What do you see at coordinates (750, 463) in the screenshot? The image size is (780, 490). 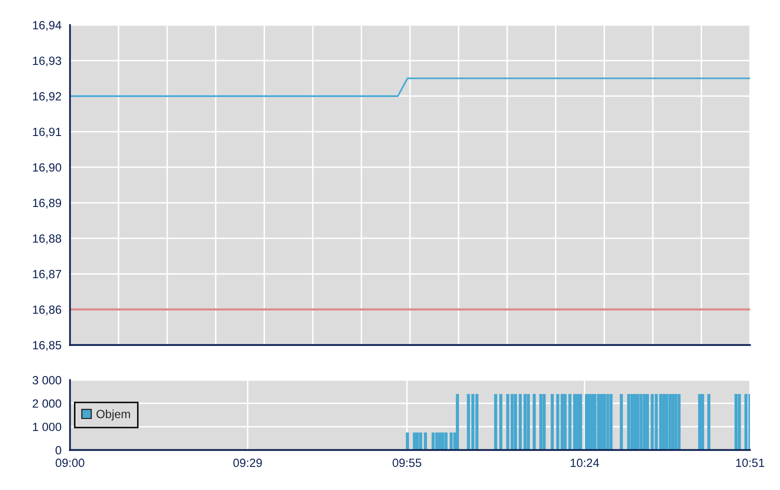 I see `x-tick-label: 10:51` at bounding box center [750, 463].